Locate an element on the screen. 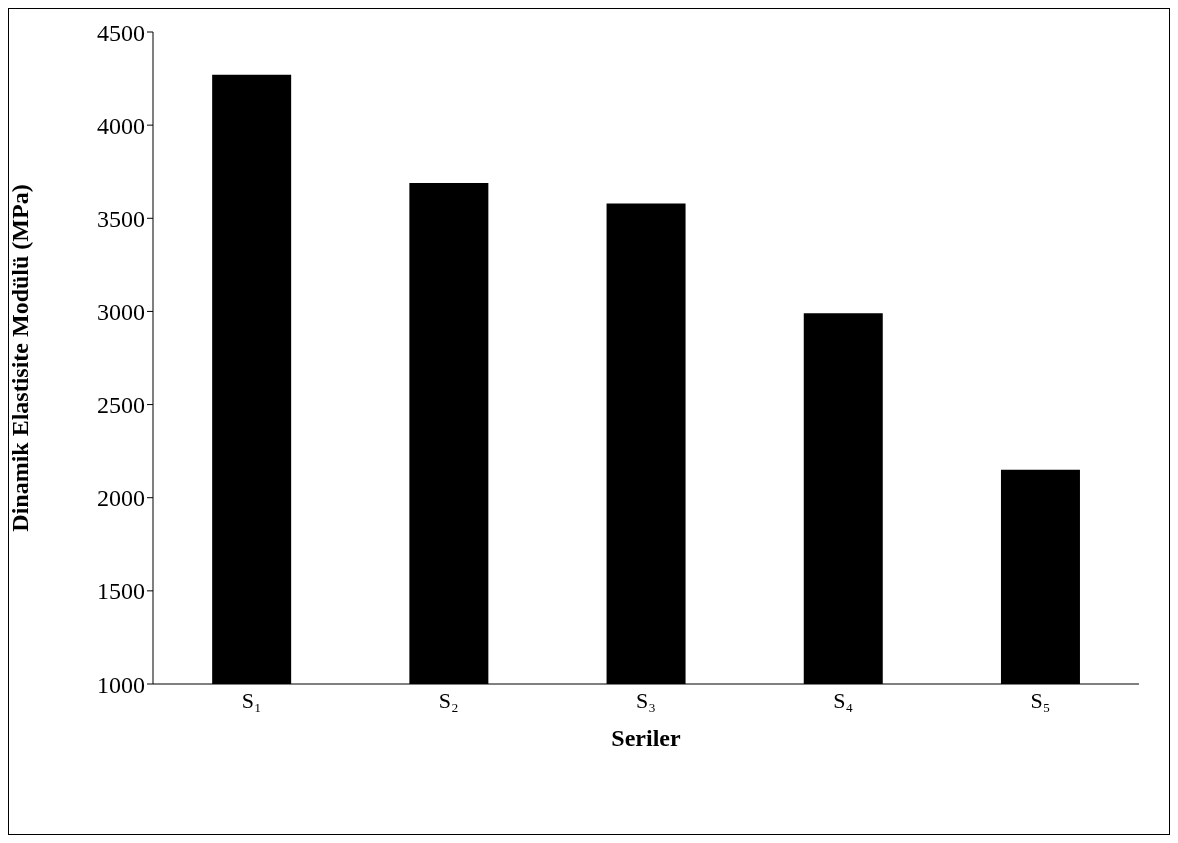 This screenshot has width=1178, height=843. y-tick-label: 4000 is located at coordinates (121, 125).